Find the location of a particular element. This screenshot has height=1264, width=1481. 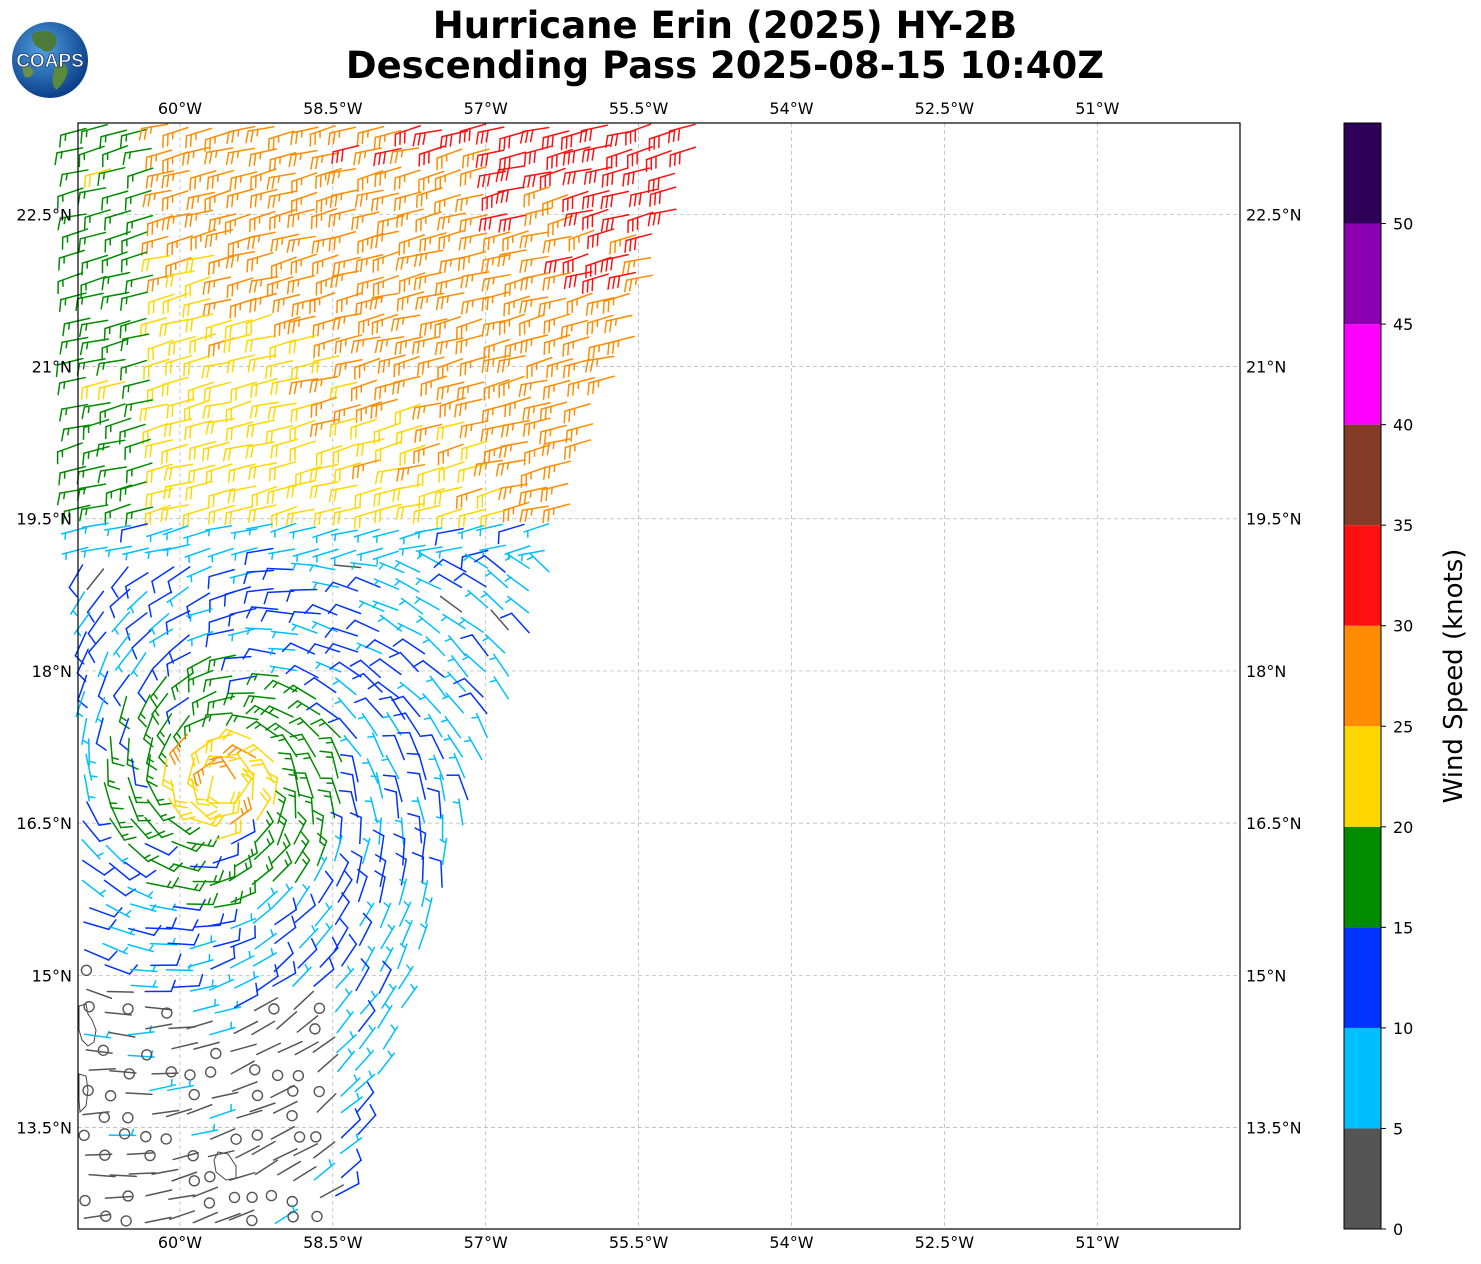

lat-tick-label-left: 22.5°N is located at coordinates (44, 214).